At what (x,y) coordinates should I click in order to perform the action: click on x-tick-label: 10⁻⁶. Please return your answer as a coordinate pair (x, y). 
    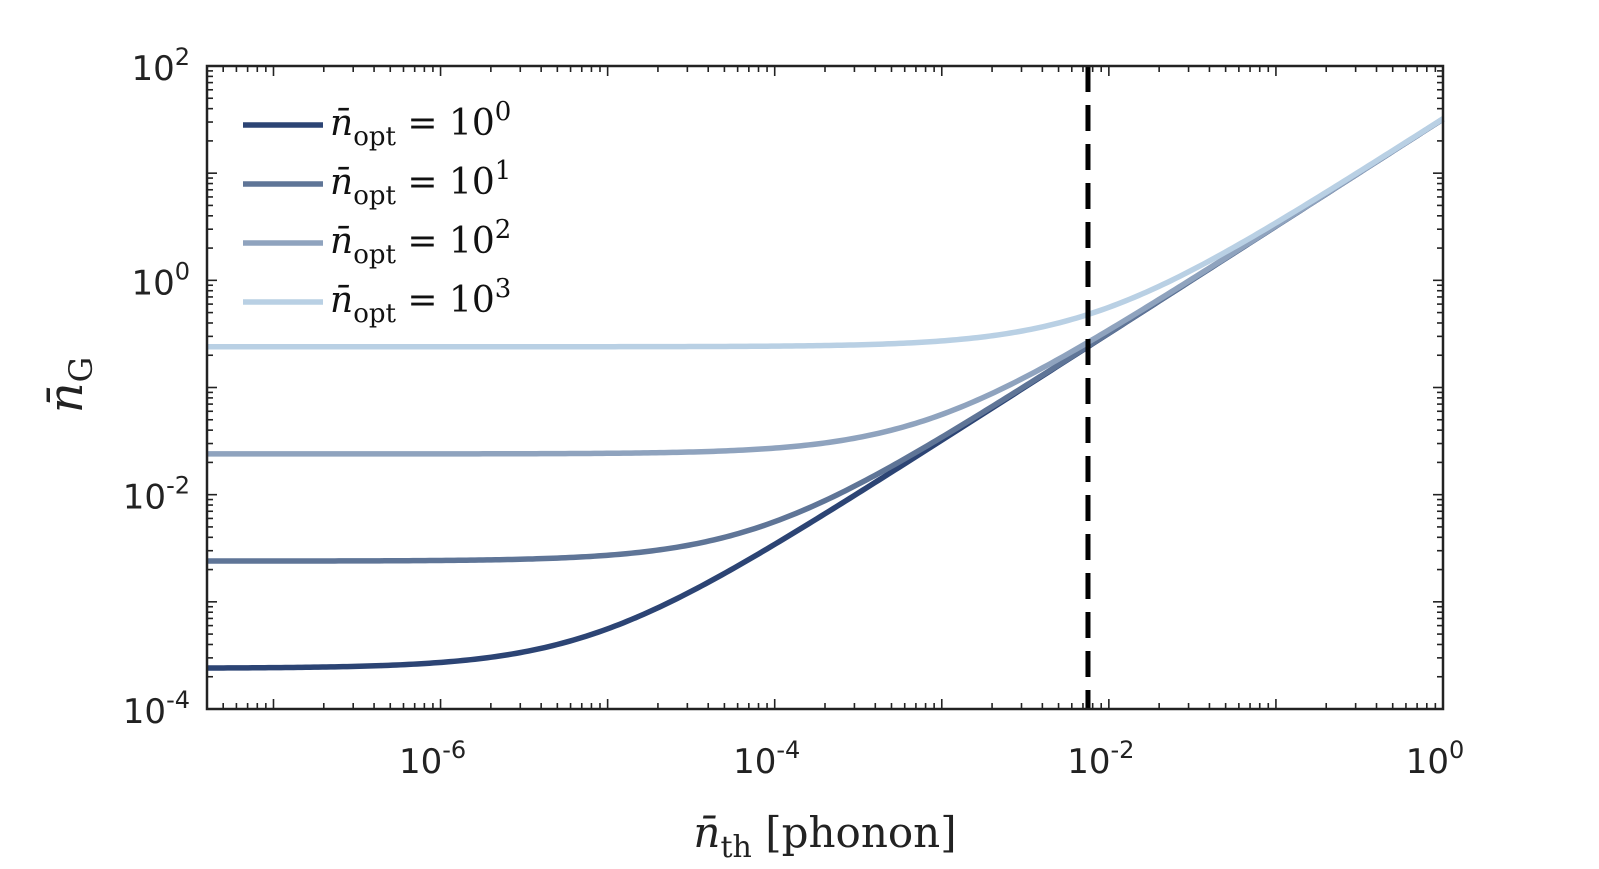
    Looking at the image, I should click on (432, 759).